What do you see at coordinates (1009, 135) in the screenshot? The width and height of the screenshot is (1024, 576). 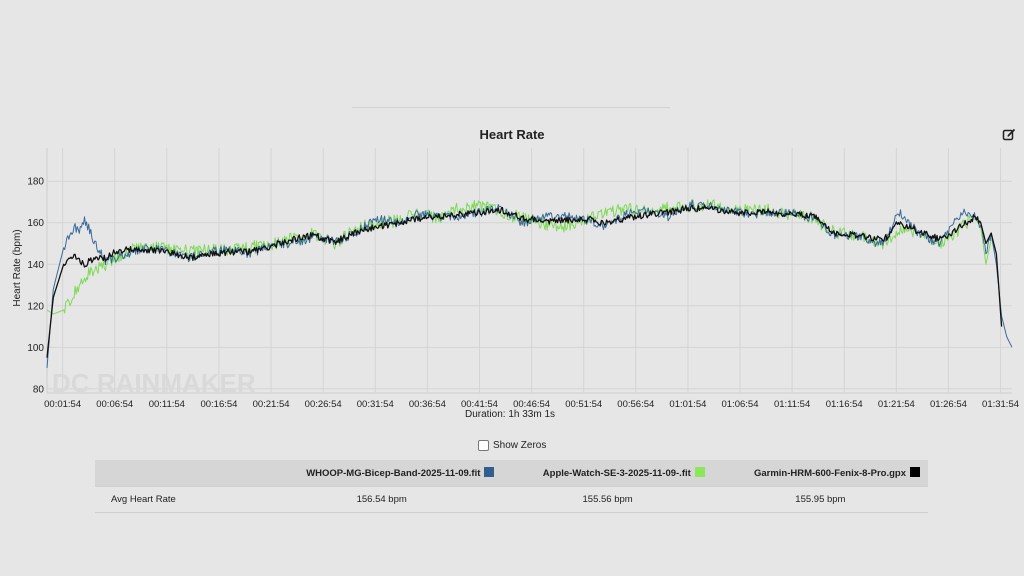 I see `edit-icon` at bounding box center [1009, 135].